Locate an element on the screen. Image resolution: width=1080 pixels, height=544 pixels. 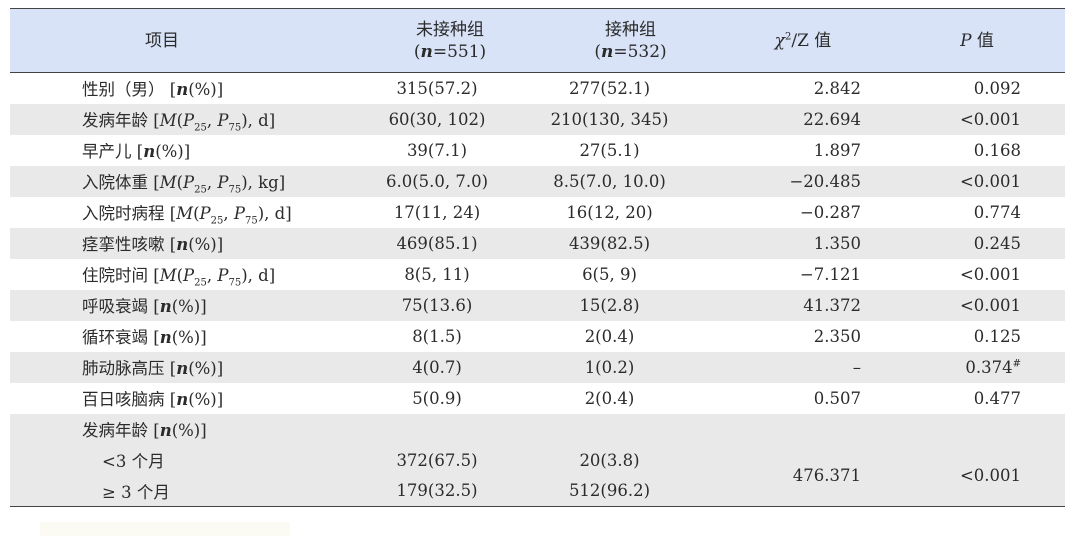
statistic-value: 22.694 is located at coordinates (832, 119).